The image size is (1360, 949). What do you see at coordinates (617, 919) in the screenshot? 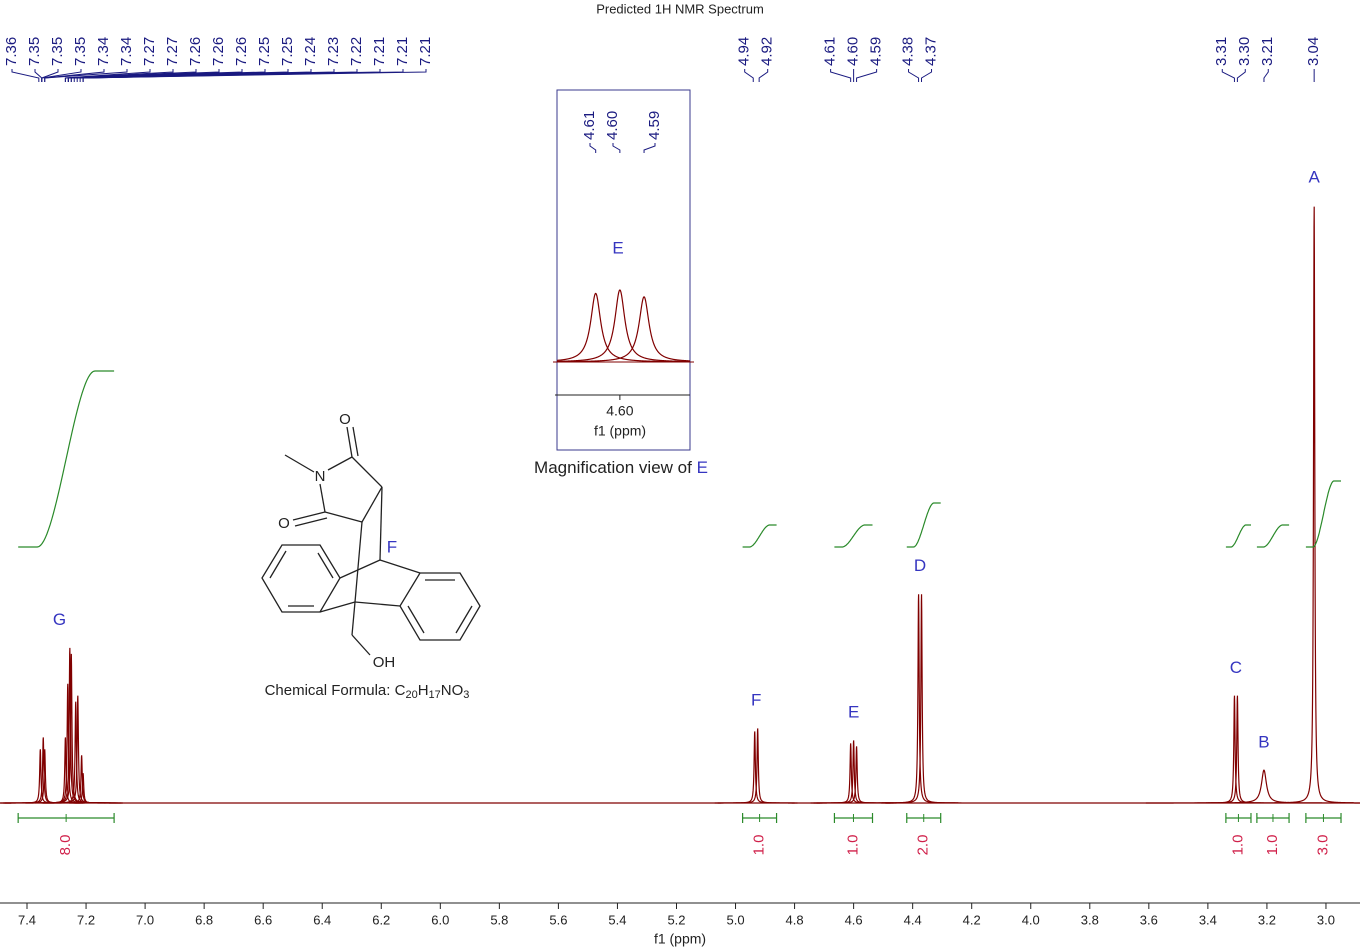
I see `x-tick-label: 5.4` at bounding box center [617, 919].